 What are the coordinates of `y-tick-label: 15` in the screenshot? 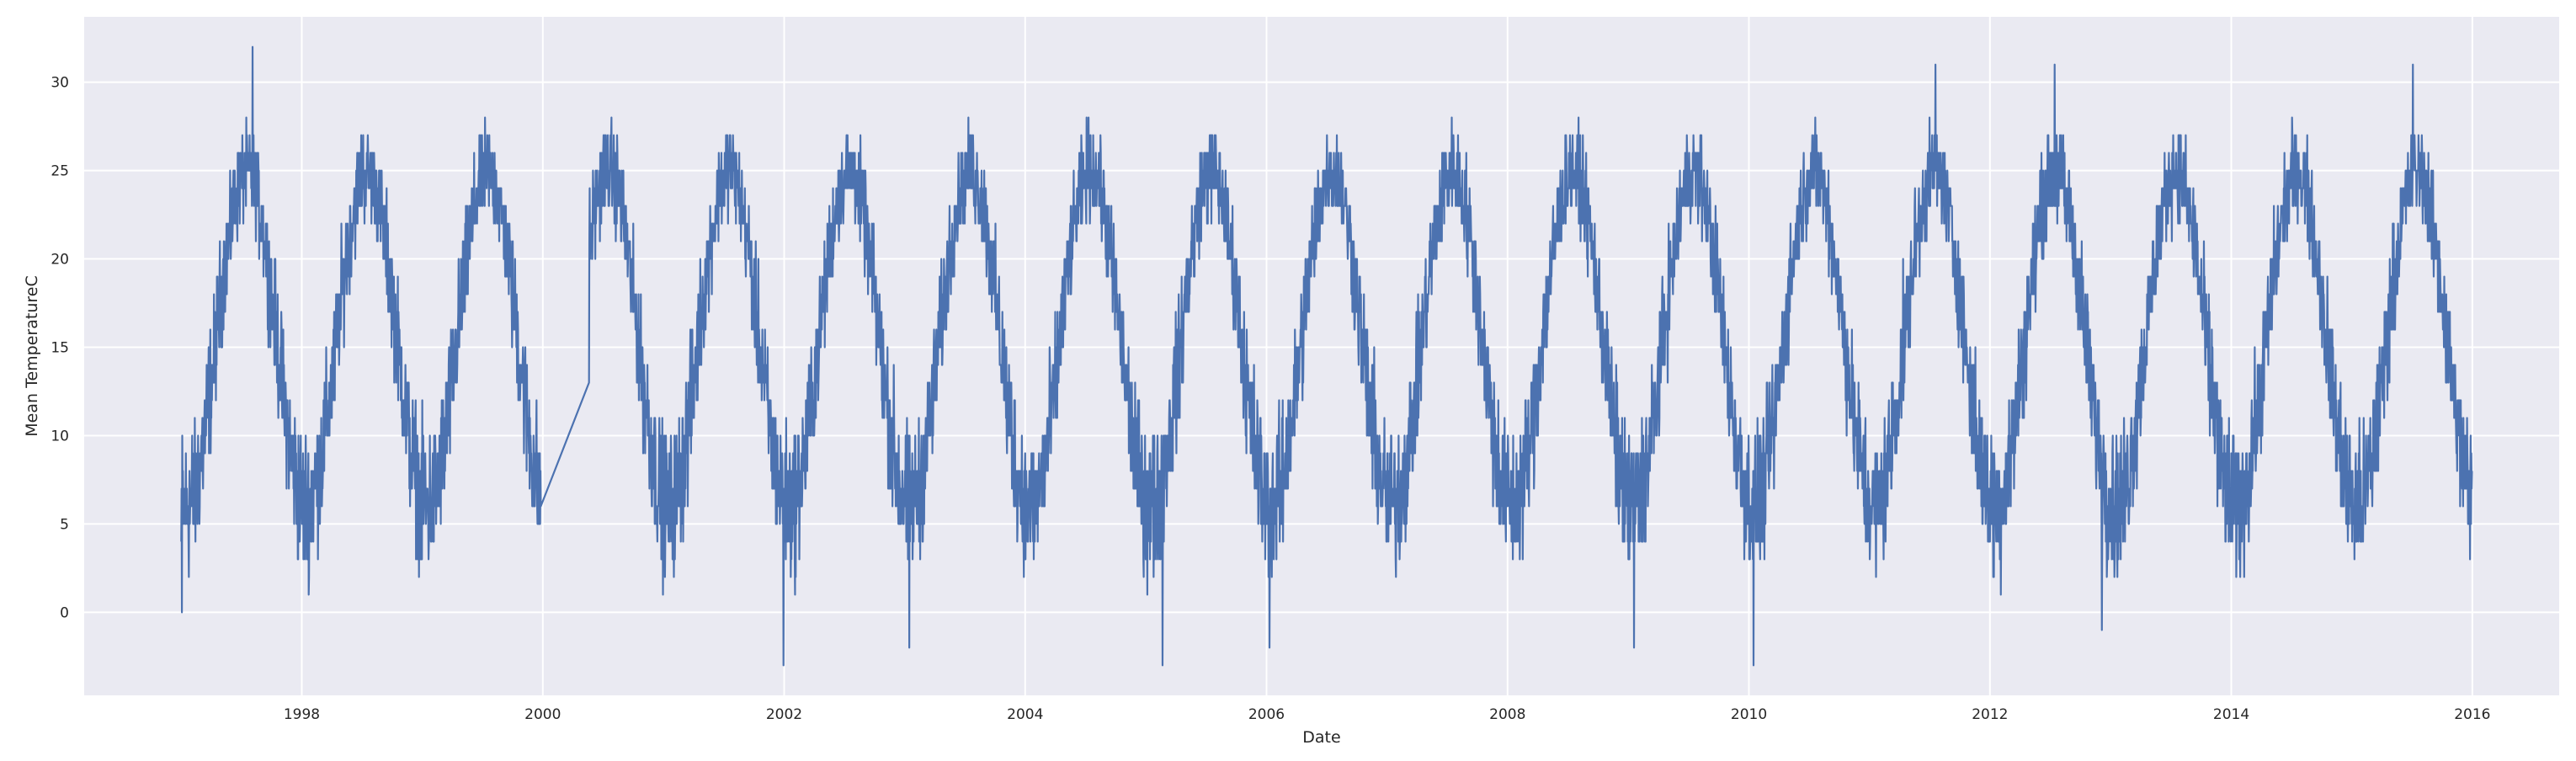 It's located at (60, 349).